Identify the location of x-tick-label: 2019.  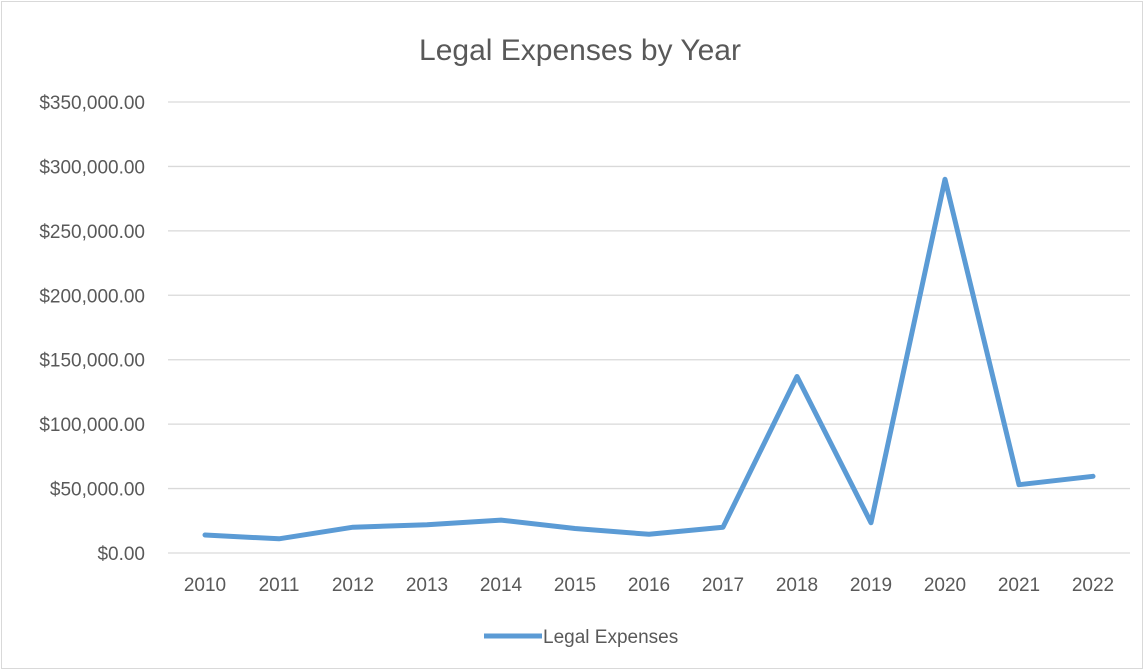
(871, 585).